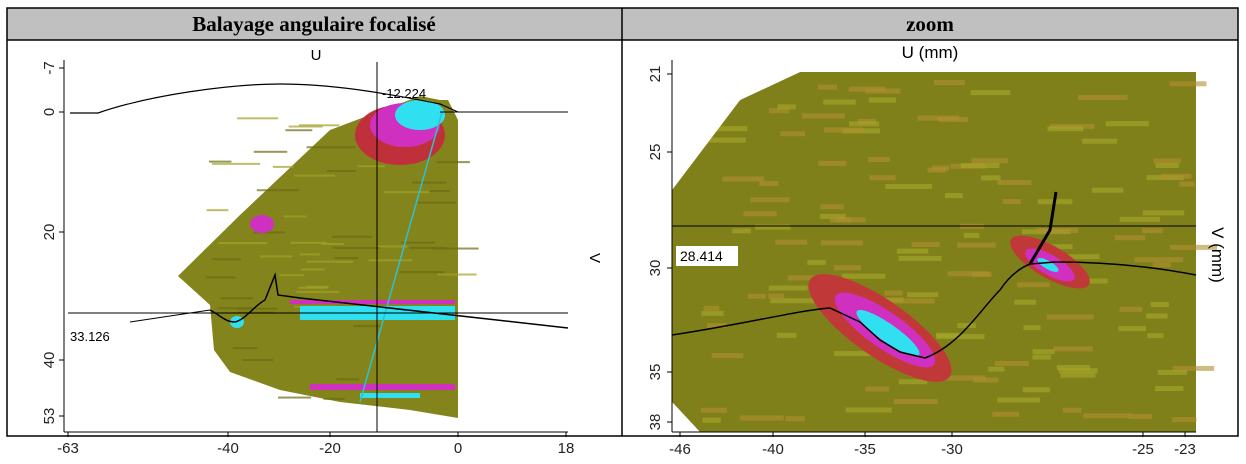 This screenshot has width=1246, height=464. I want to click on profile-curve, so click(264, 98).